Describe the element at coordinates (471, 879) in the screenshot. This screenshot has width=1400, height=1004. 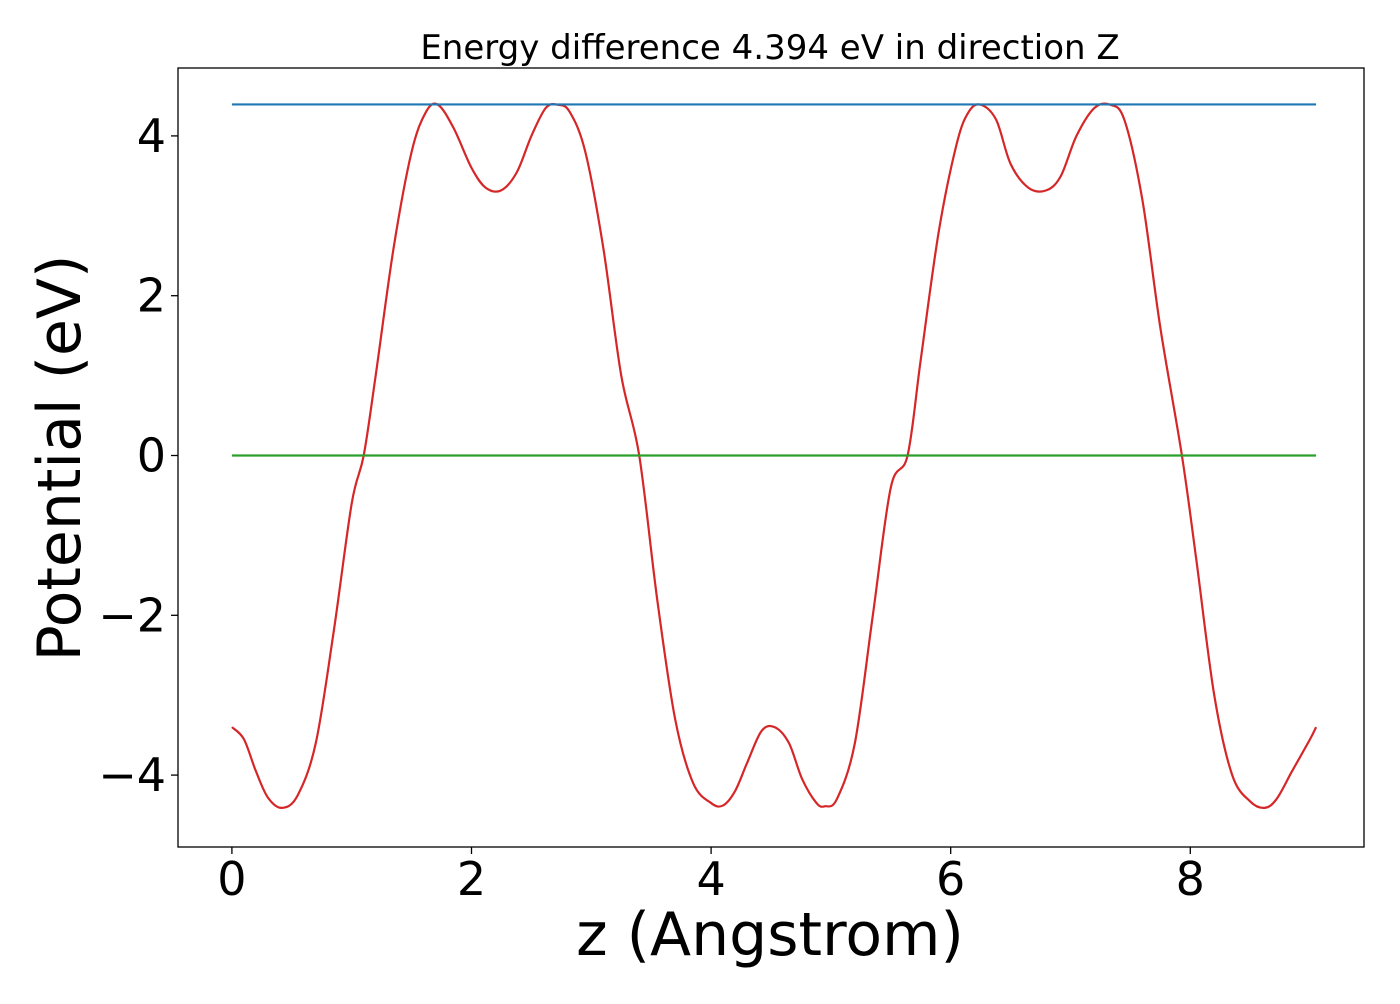
I see `x-tick-label: 2` at that location.